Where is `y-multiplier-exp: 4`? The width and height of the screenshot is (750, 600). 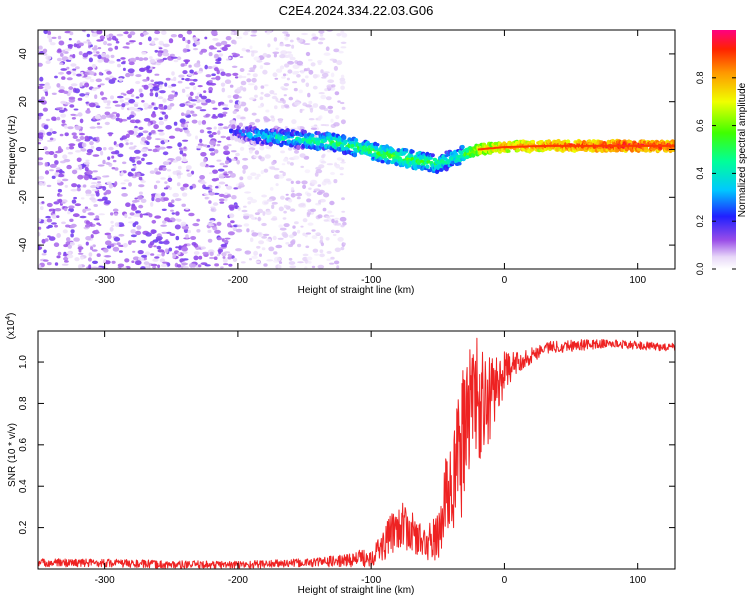 y-multiplier-exp: 4 is located at coordinates (8, 318).